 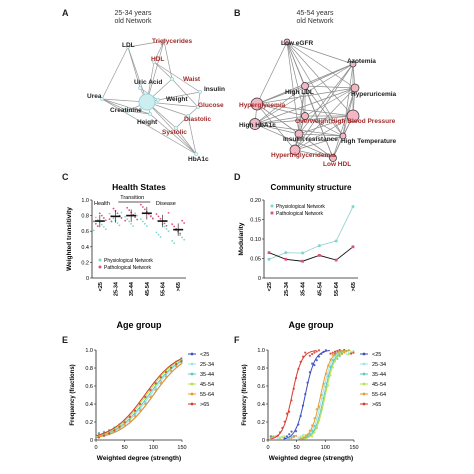 What do you see at coordinates (188, 116) in the screenshot?
I see `network-a-node-diastolic` at bounding box center [188, 116].